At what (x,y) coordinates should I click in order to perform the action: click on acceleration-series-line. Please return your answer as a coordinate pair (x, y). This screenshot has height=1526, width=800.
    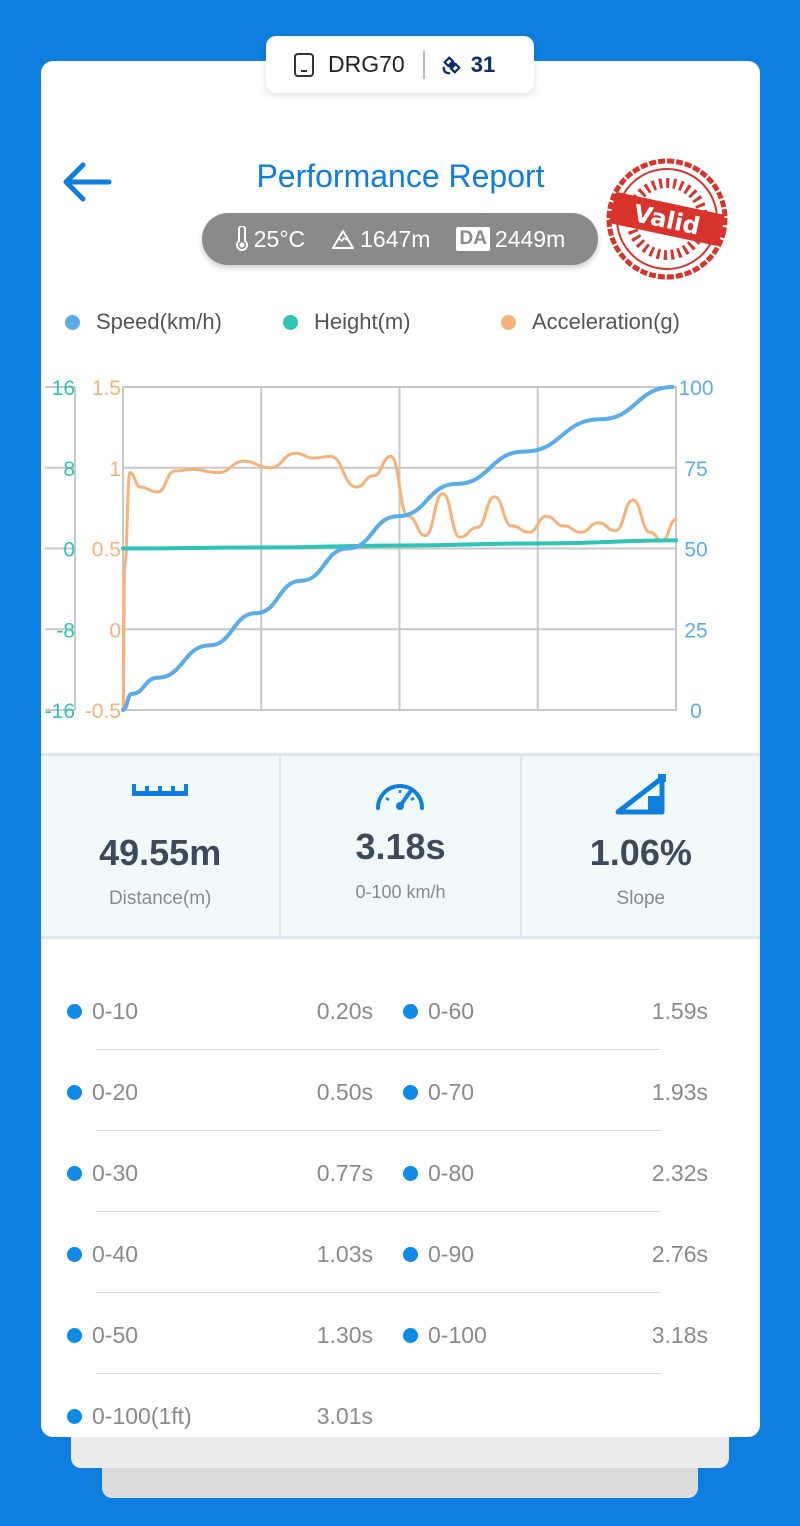
    Looking at the image, I should click on (399, 581).